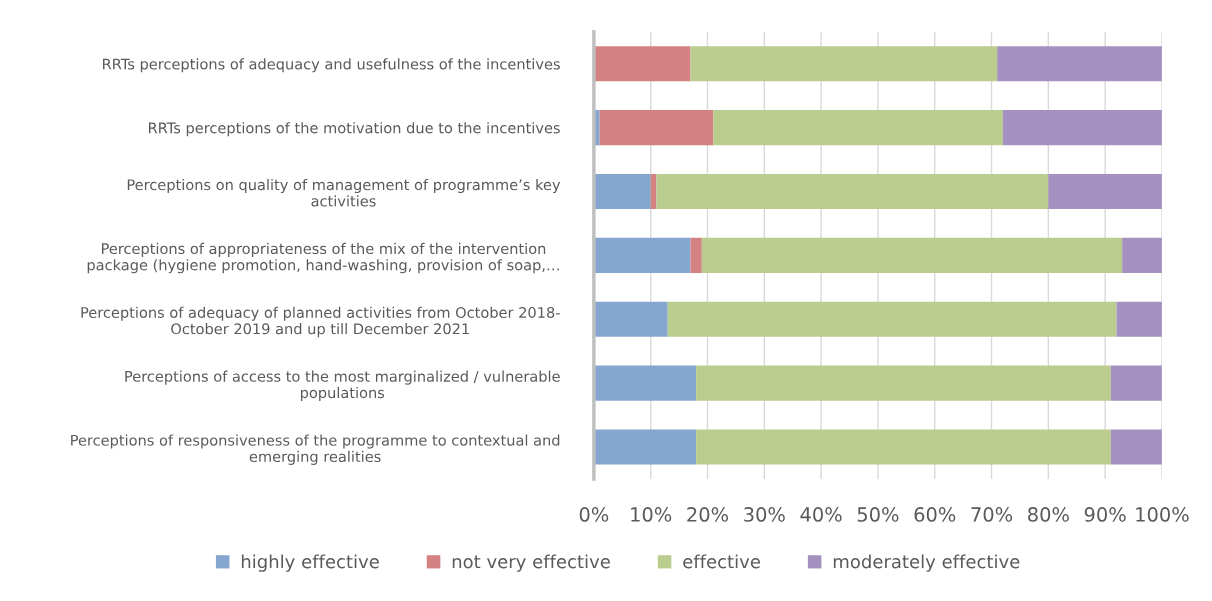  I want to click on y-tick-label: Perceptions on quality of management of programme’s key activities, so click(344, 192).